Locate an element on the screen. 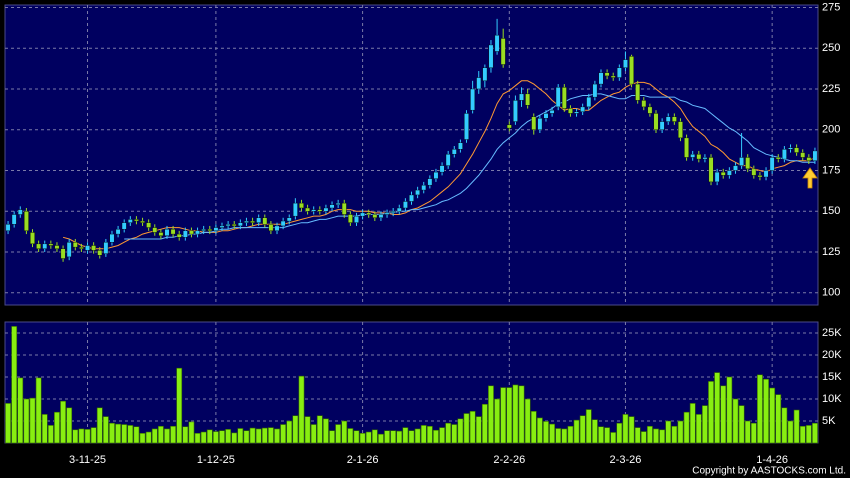  y-tick-label: 175 is located at coordinates (831, 170).